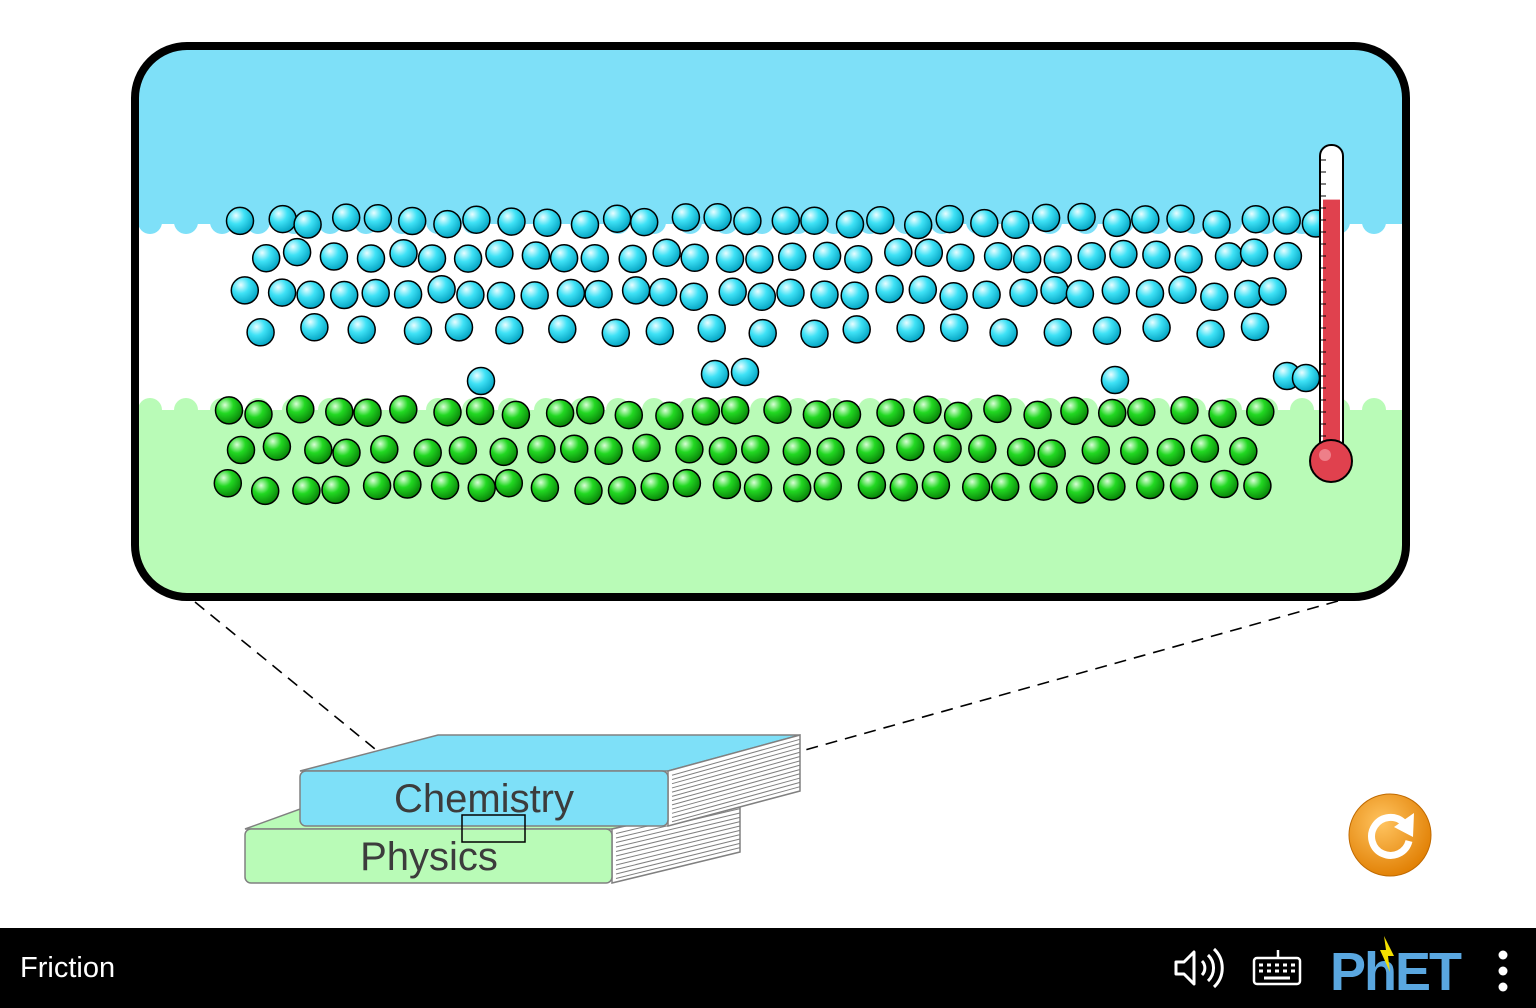  I want to click on book-stack: Physics Chemistry, so click(522, 809).